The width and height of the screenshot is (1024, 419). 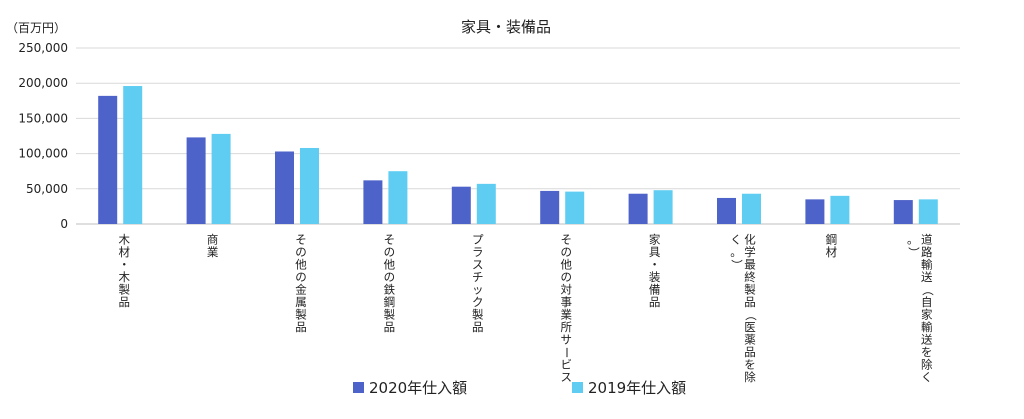 I want to click on legend-label: 2020年仕入額, so click(x=418, y=388).